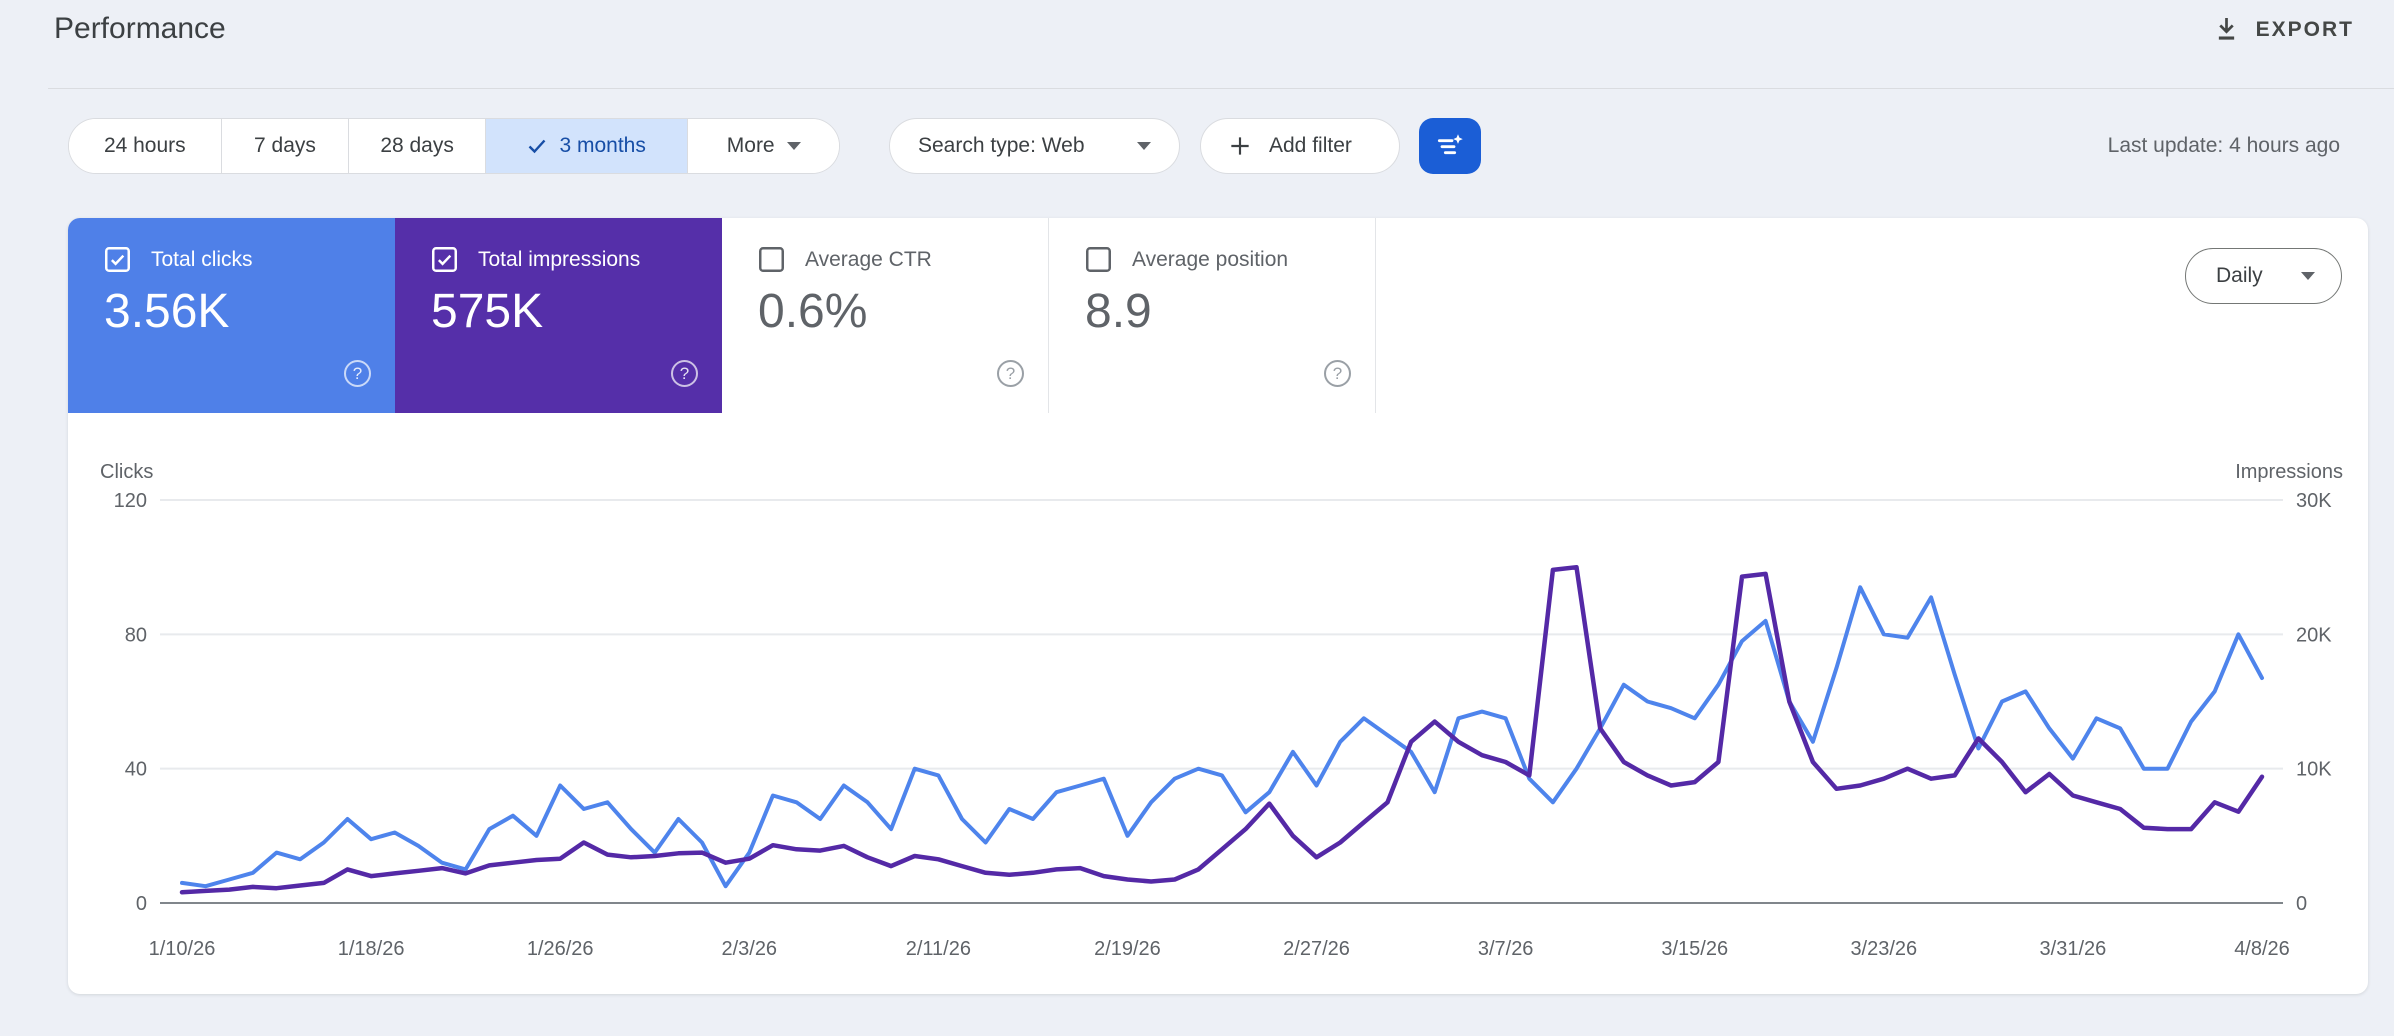  Describe the element at coordinates (371, 949) in the screenshot. I see `x-axis-date-label: 1/18/26` at that location.